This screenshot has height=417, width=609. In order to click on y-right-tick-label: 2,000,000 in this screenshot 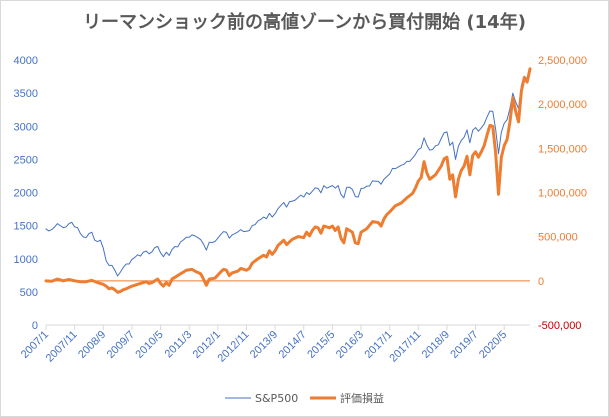, I will do `click(562, 105)`.